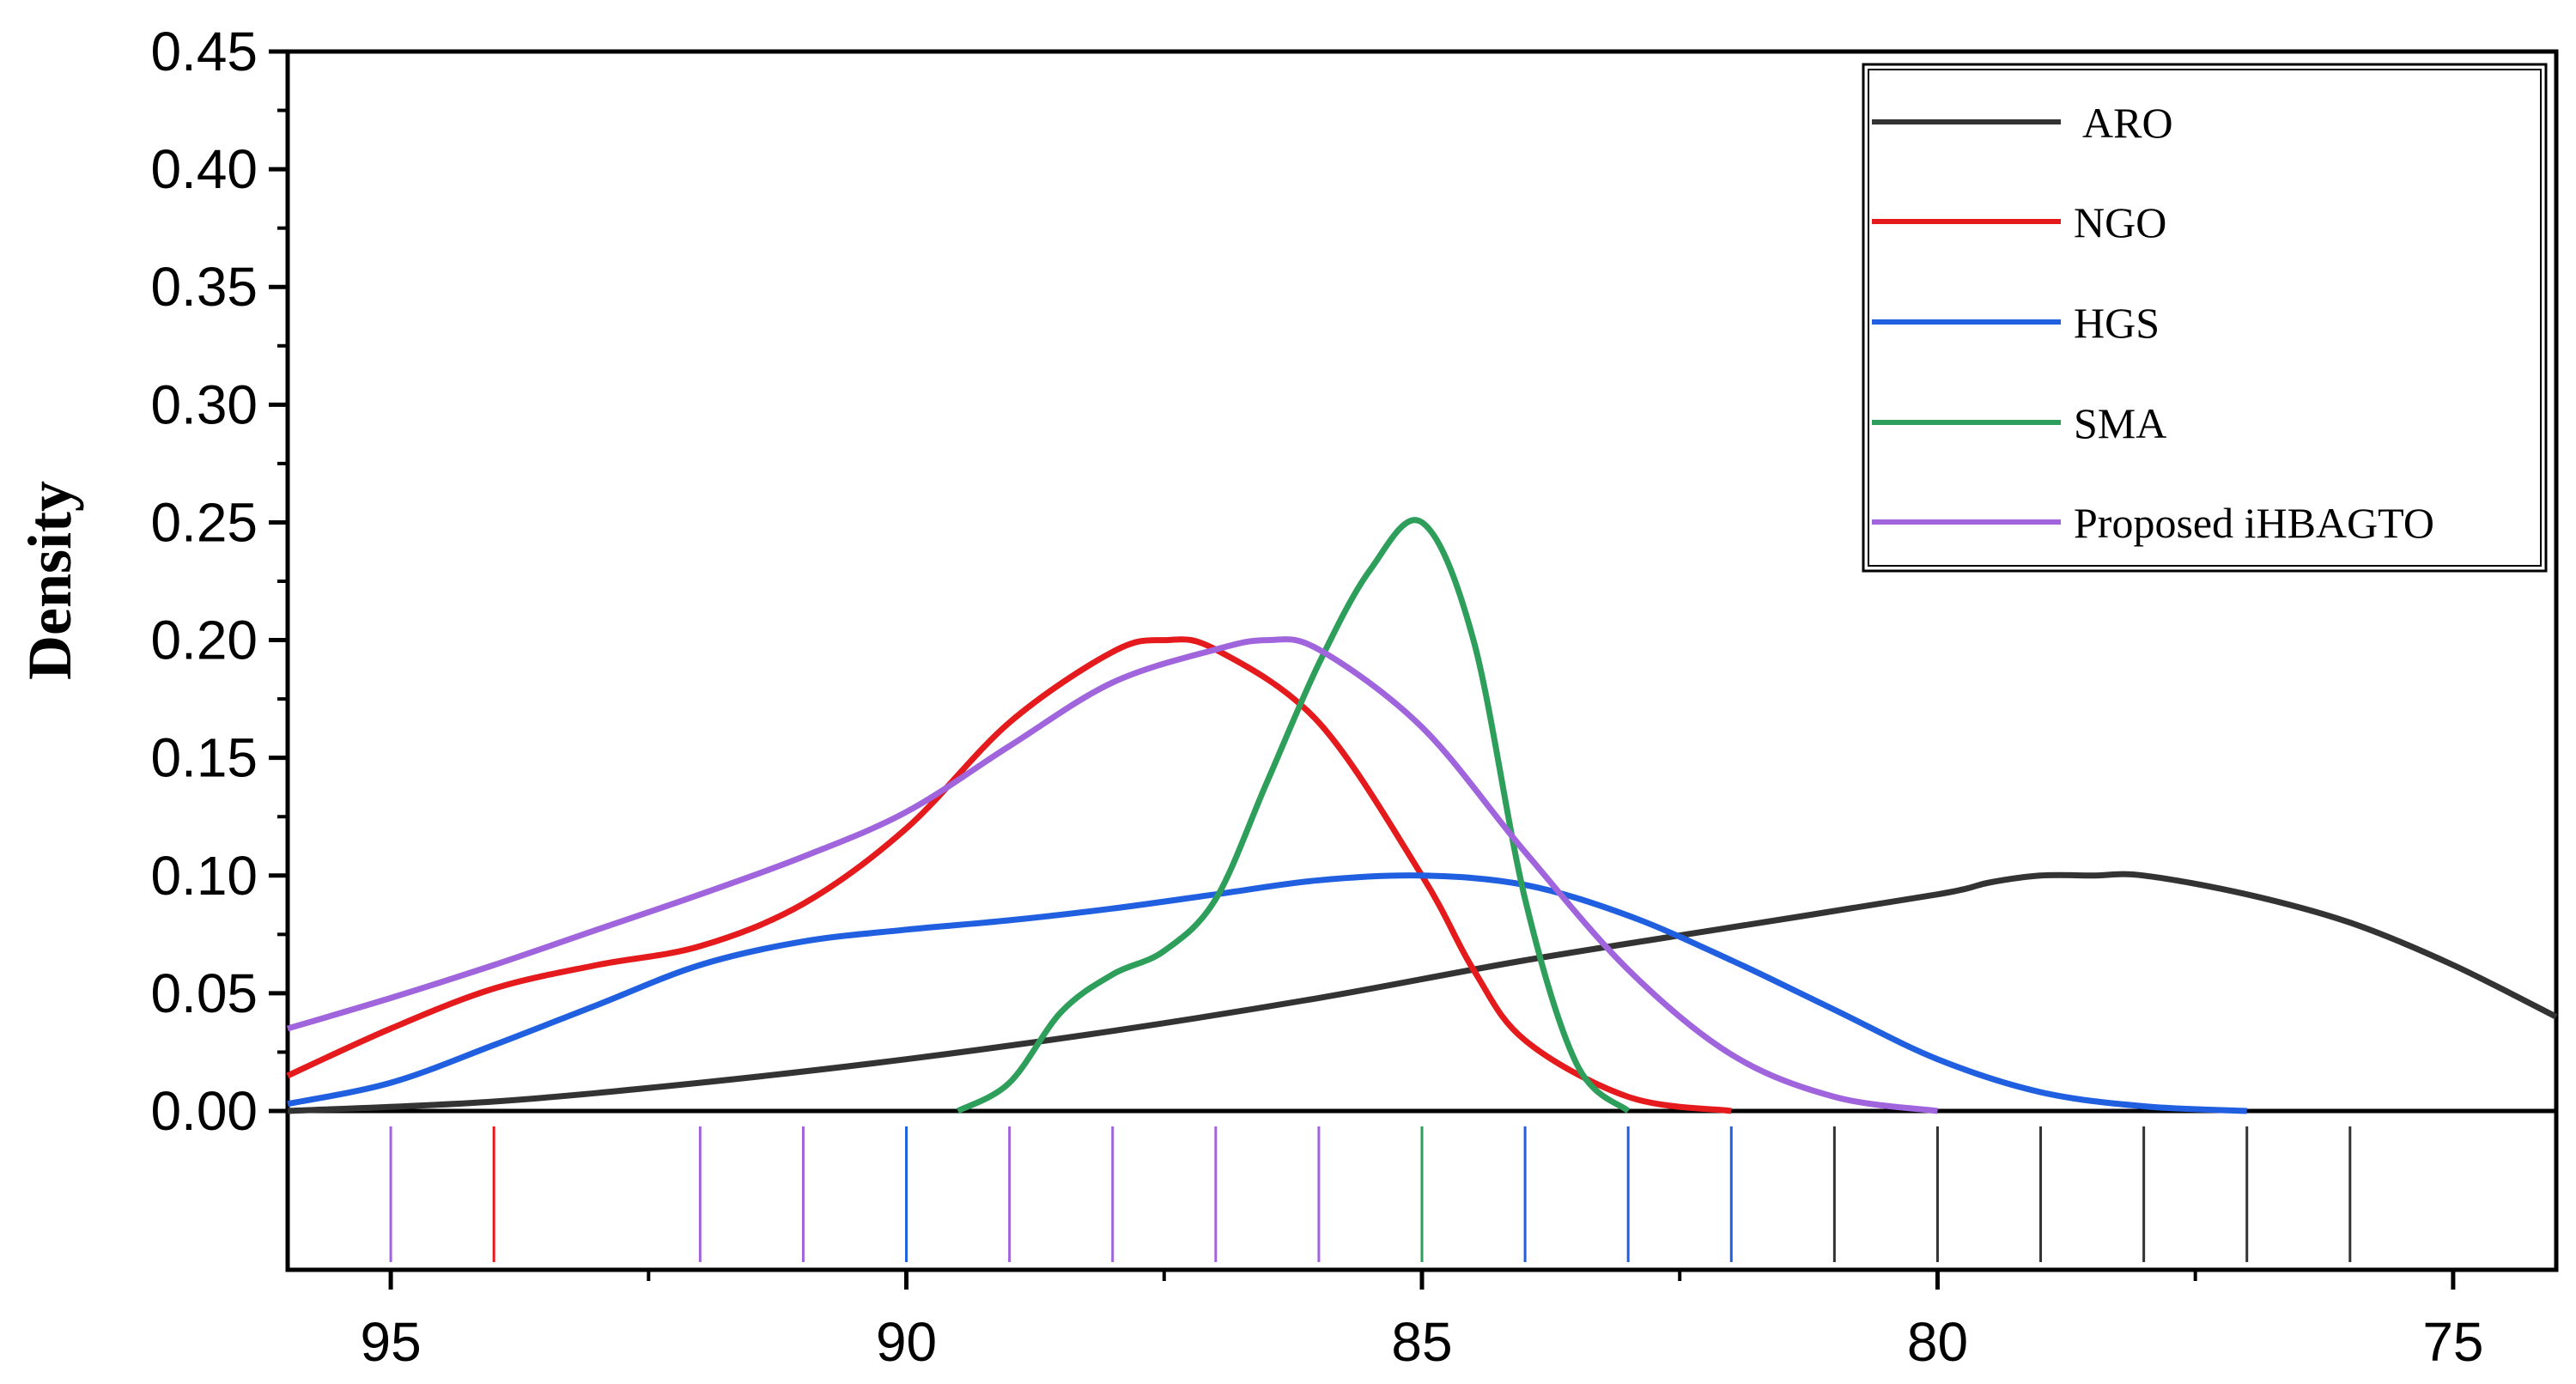 The image size is (2576, 1384). I want to click on y-tick-label: 0.15, so click(204, 758).